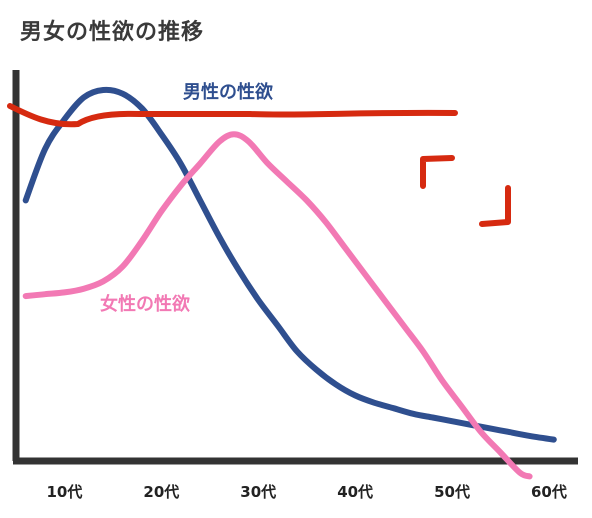 The width and height of the screenshot is (592, 518). What do you see at coordinates (65, 492) in the screenshot?
I see `x-tick-label: 10代` at bounding box center [65, 492].